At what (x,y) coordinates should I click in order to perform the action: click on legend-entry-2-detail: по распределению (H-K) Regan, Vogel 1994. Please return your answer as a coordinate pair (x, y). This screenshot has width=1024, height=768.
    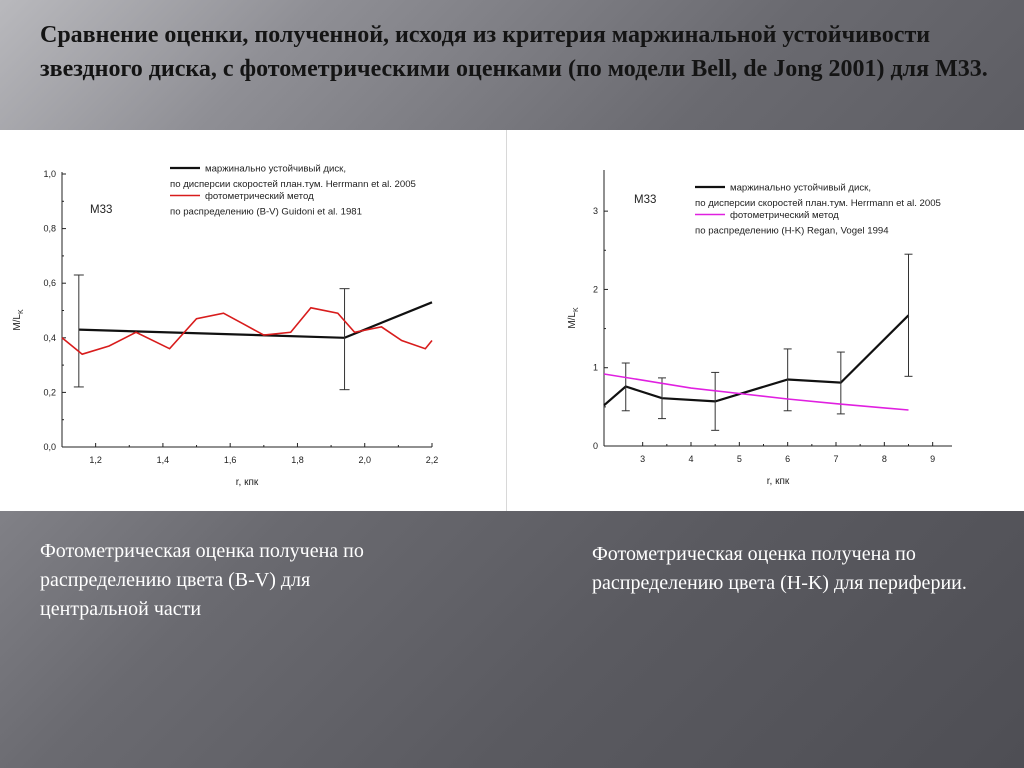
    Looking at the image, I should click on (792, 231).